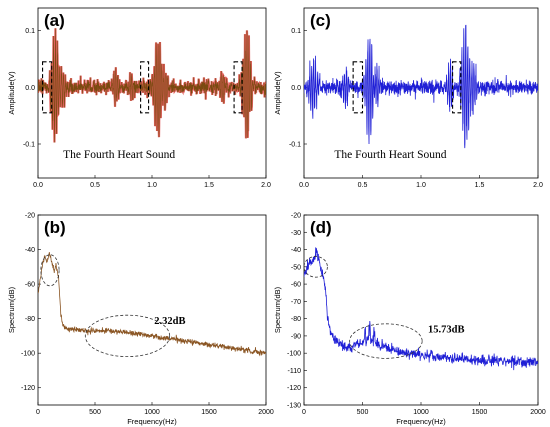 The height and width of the screenshot is (427, 550). I want to click on x-tick-label-c: 1.5, so click(480, 185).